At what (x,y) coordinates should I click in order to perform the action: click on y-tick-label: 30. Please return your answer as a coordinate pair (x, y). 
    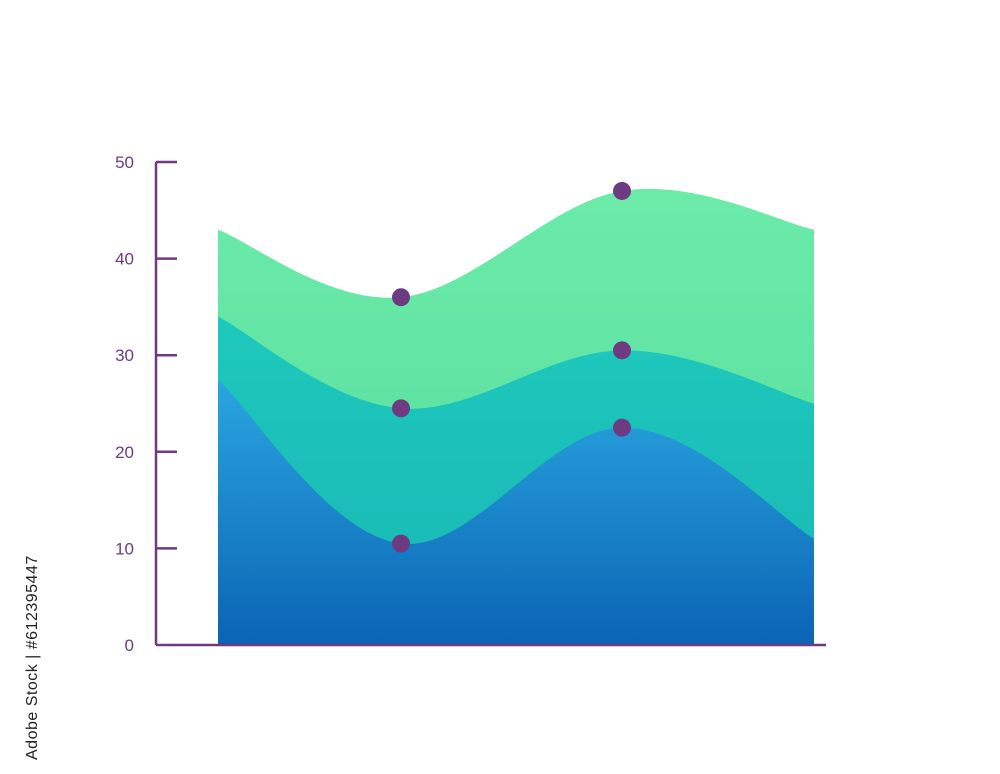
    Looking at the image, I should click on (124, 355).